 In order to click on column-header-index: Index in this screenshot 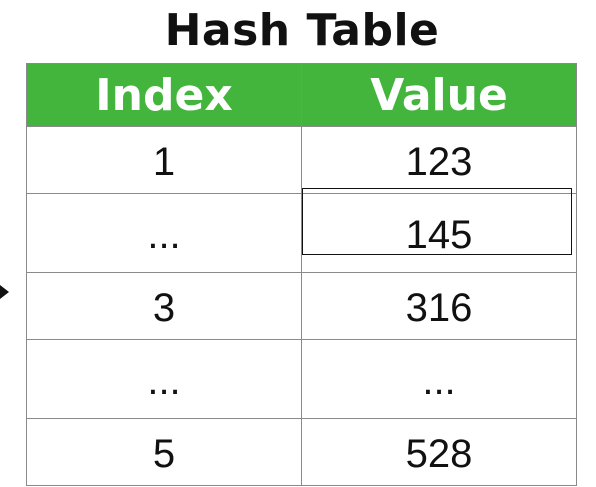, I will do `click(164, 95)`.